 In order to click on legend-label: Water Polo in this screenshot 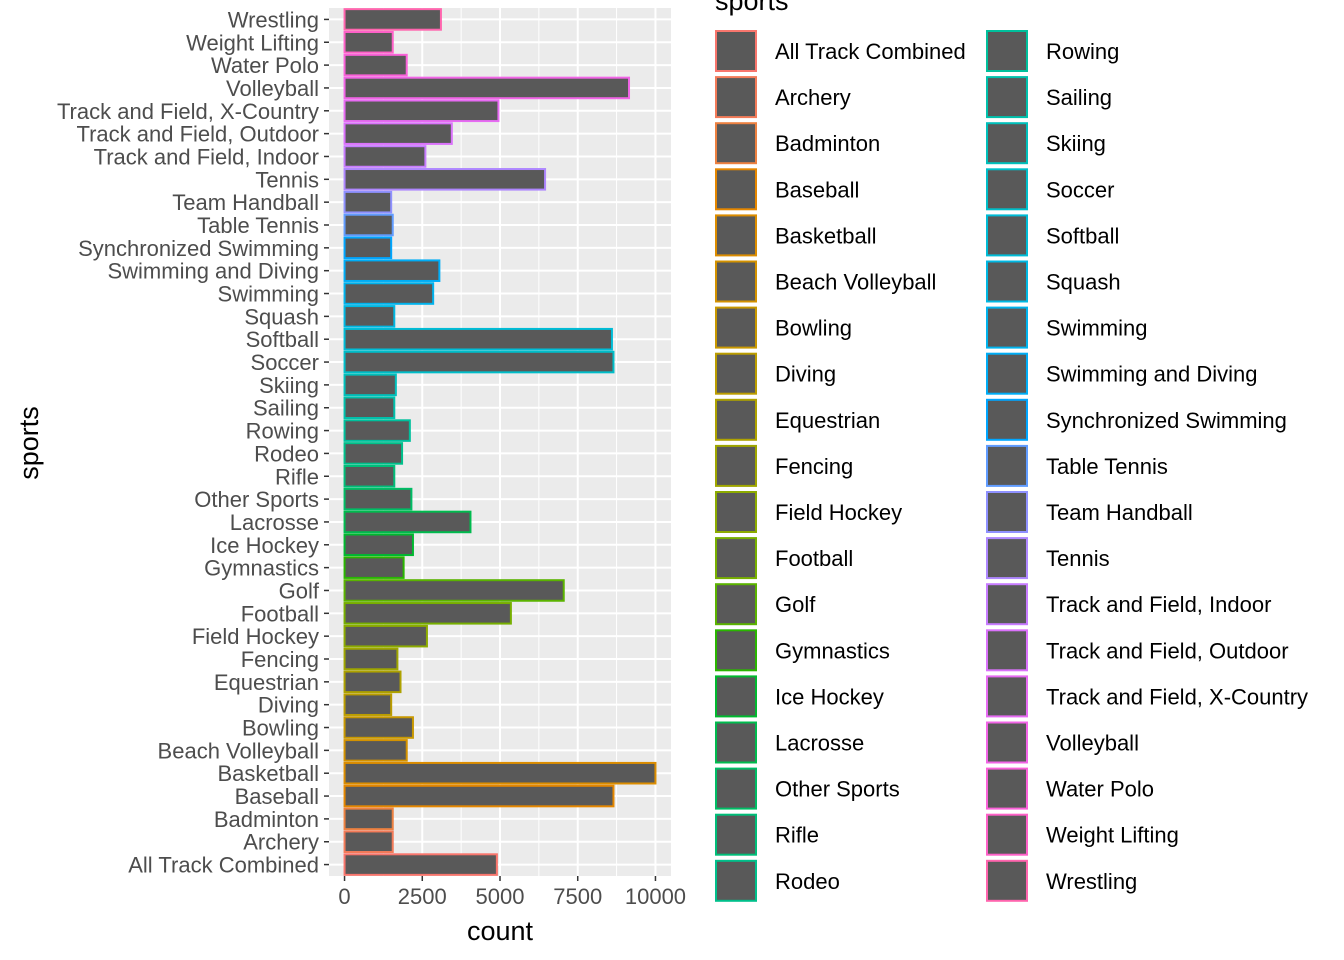, I will do `click(1100, 789)`.